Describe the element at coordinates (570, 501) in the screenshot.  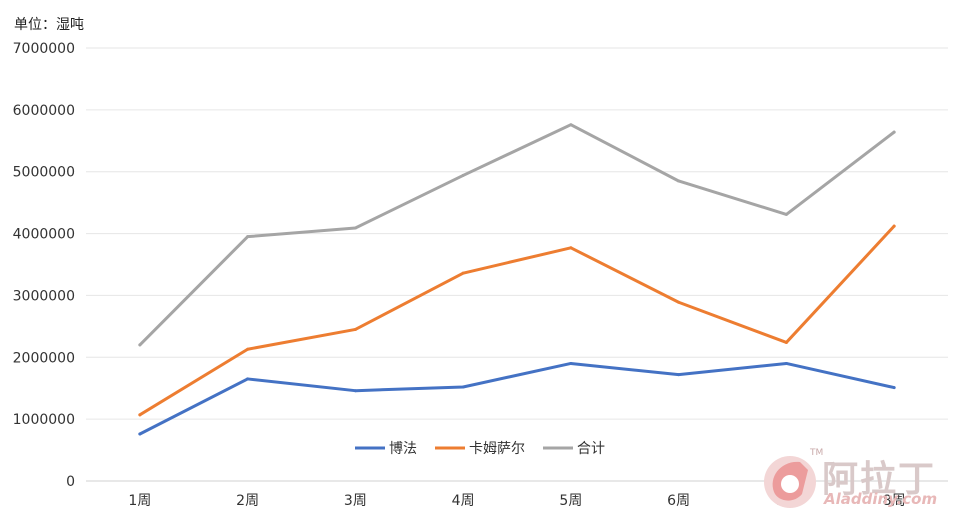
I see `x-tick-label: 5周` at that location.